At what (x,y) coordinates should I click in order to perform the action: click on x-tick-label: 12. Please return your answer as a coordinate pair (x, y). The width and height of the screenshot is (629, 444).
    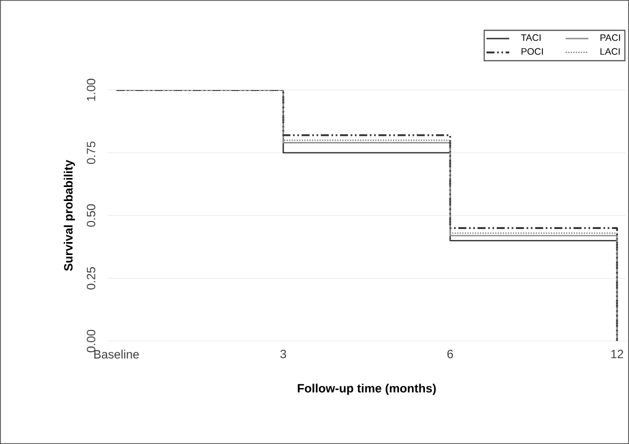
    Looking at the image, I should click on (617, 354).